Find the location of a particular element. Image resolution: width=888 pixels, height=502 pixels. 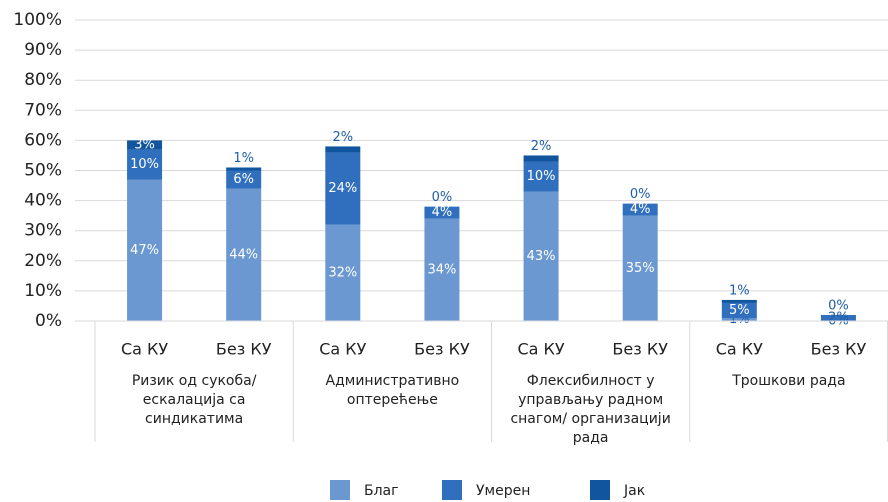

group-label: снагом/ организацији is located at coordinates (590, 419).